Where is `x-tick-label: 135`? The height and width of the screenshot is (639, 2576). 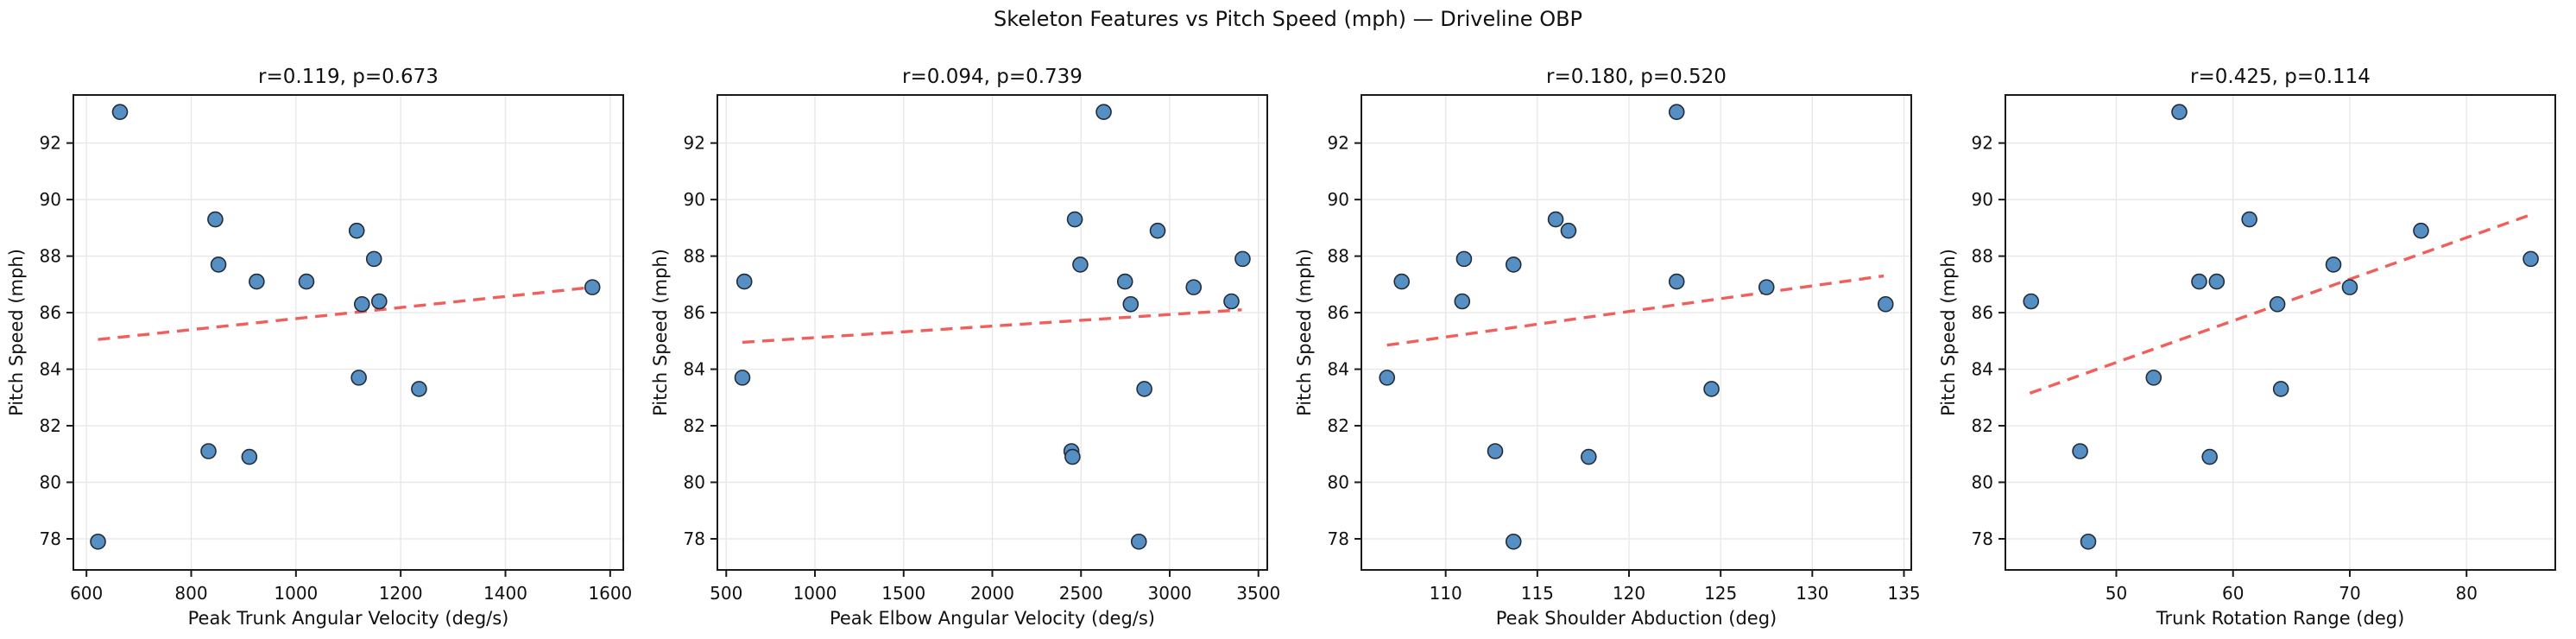 x-tick-label: 135 is located at coordinates (1903, 593).